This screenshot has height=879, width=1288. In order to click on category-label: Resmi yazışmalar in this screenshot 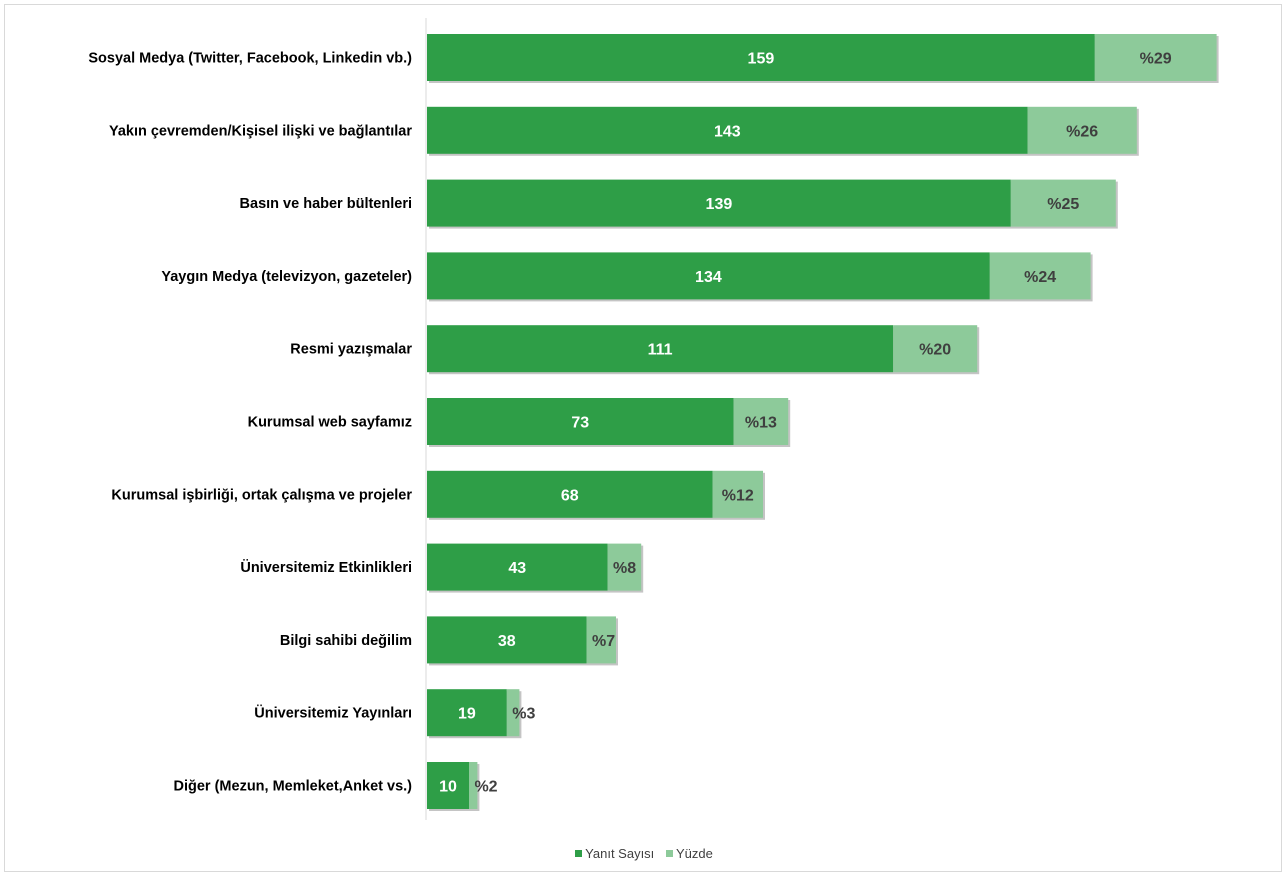, I will do `click(351, 350)`.